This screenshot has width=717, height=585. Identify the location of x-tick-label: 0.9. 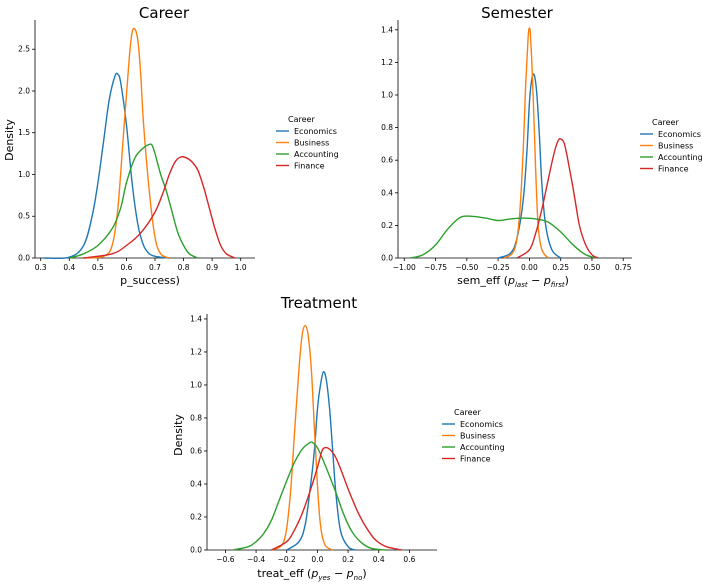
(212, 267).